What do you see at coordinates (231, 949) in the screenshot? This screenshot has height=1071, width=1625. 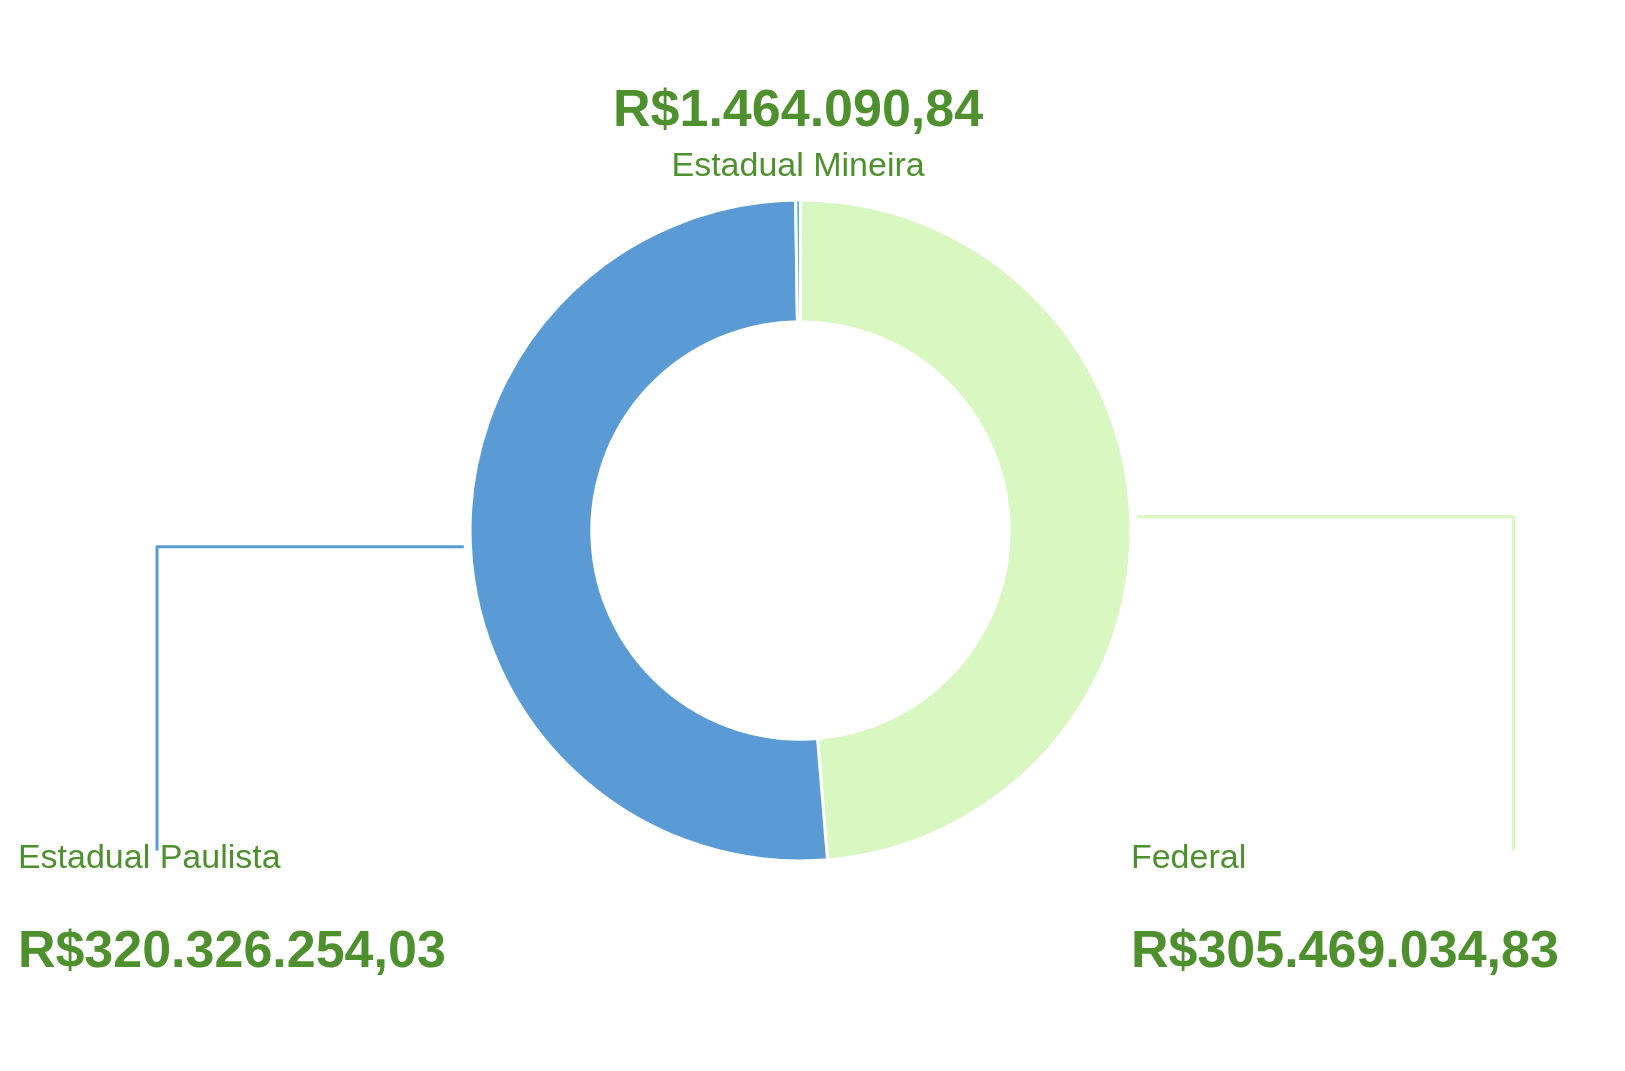 I see `data-label: R$320.326.254,03` at bounding box center [231, 949].